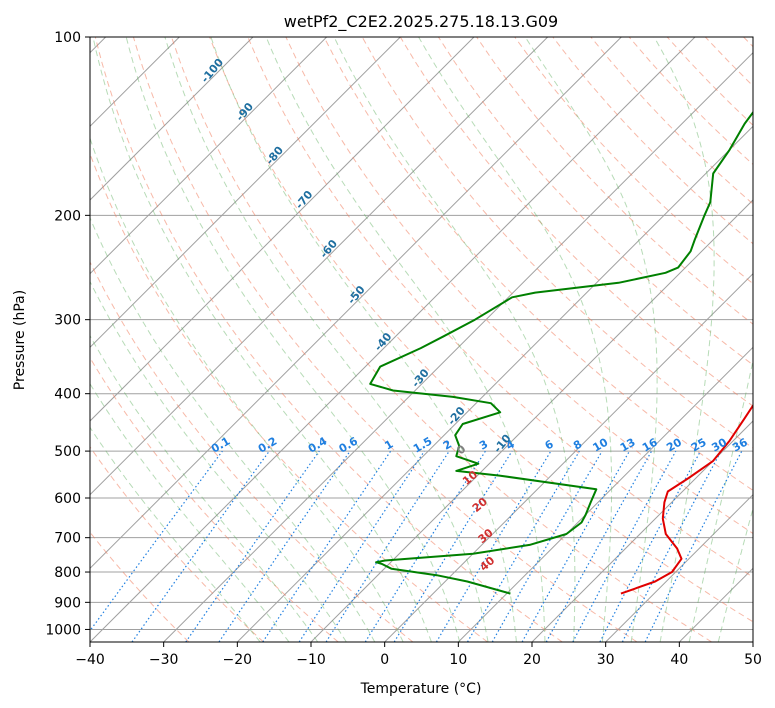 This screenshot has height=708, width=775. What do you see at coordinates (384, 660) in the screenshot?
I see `x-tick-label: 0` at bounding box center [384, 660].